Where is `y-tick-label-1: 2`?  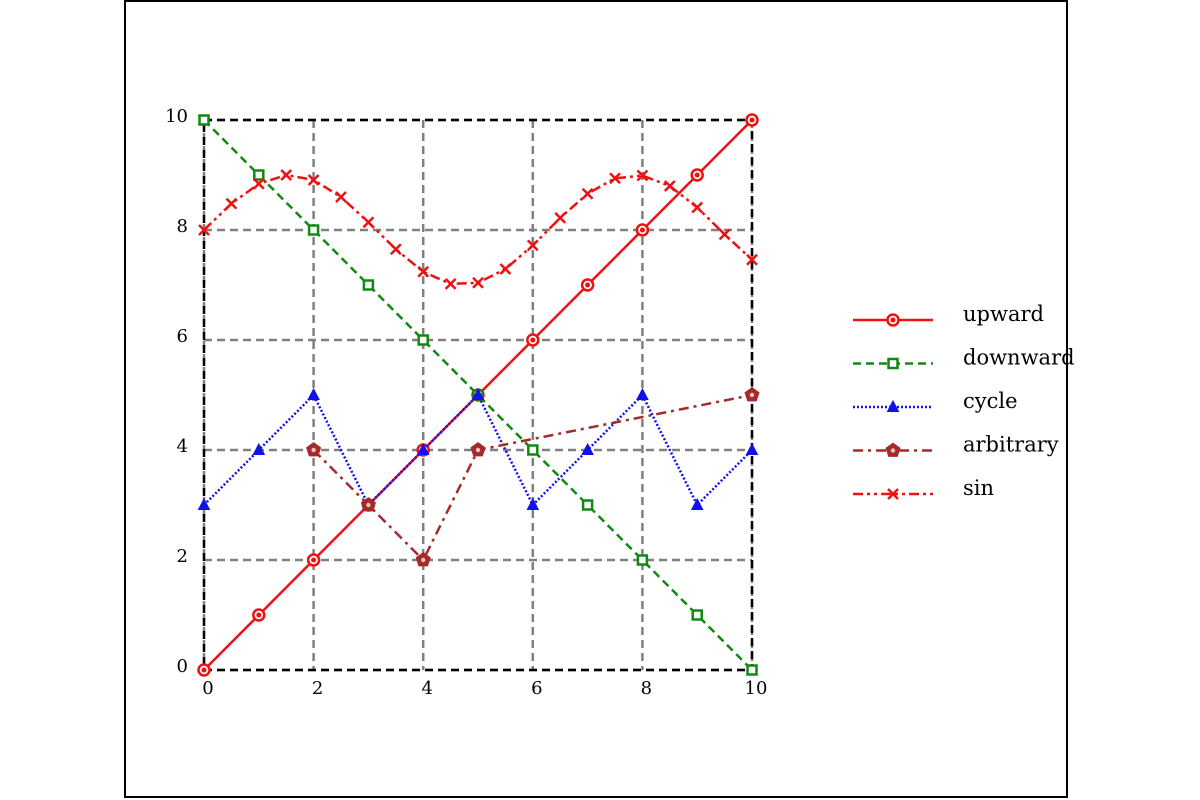
y-tick-label-1: 2 is located at coordinates (182, 556).